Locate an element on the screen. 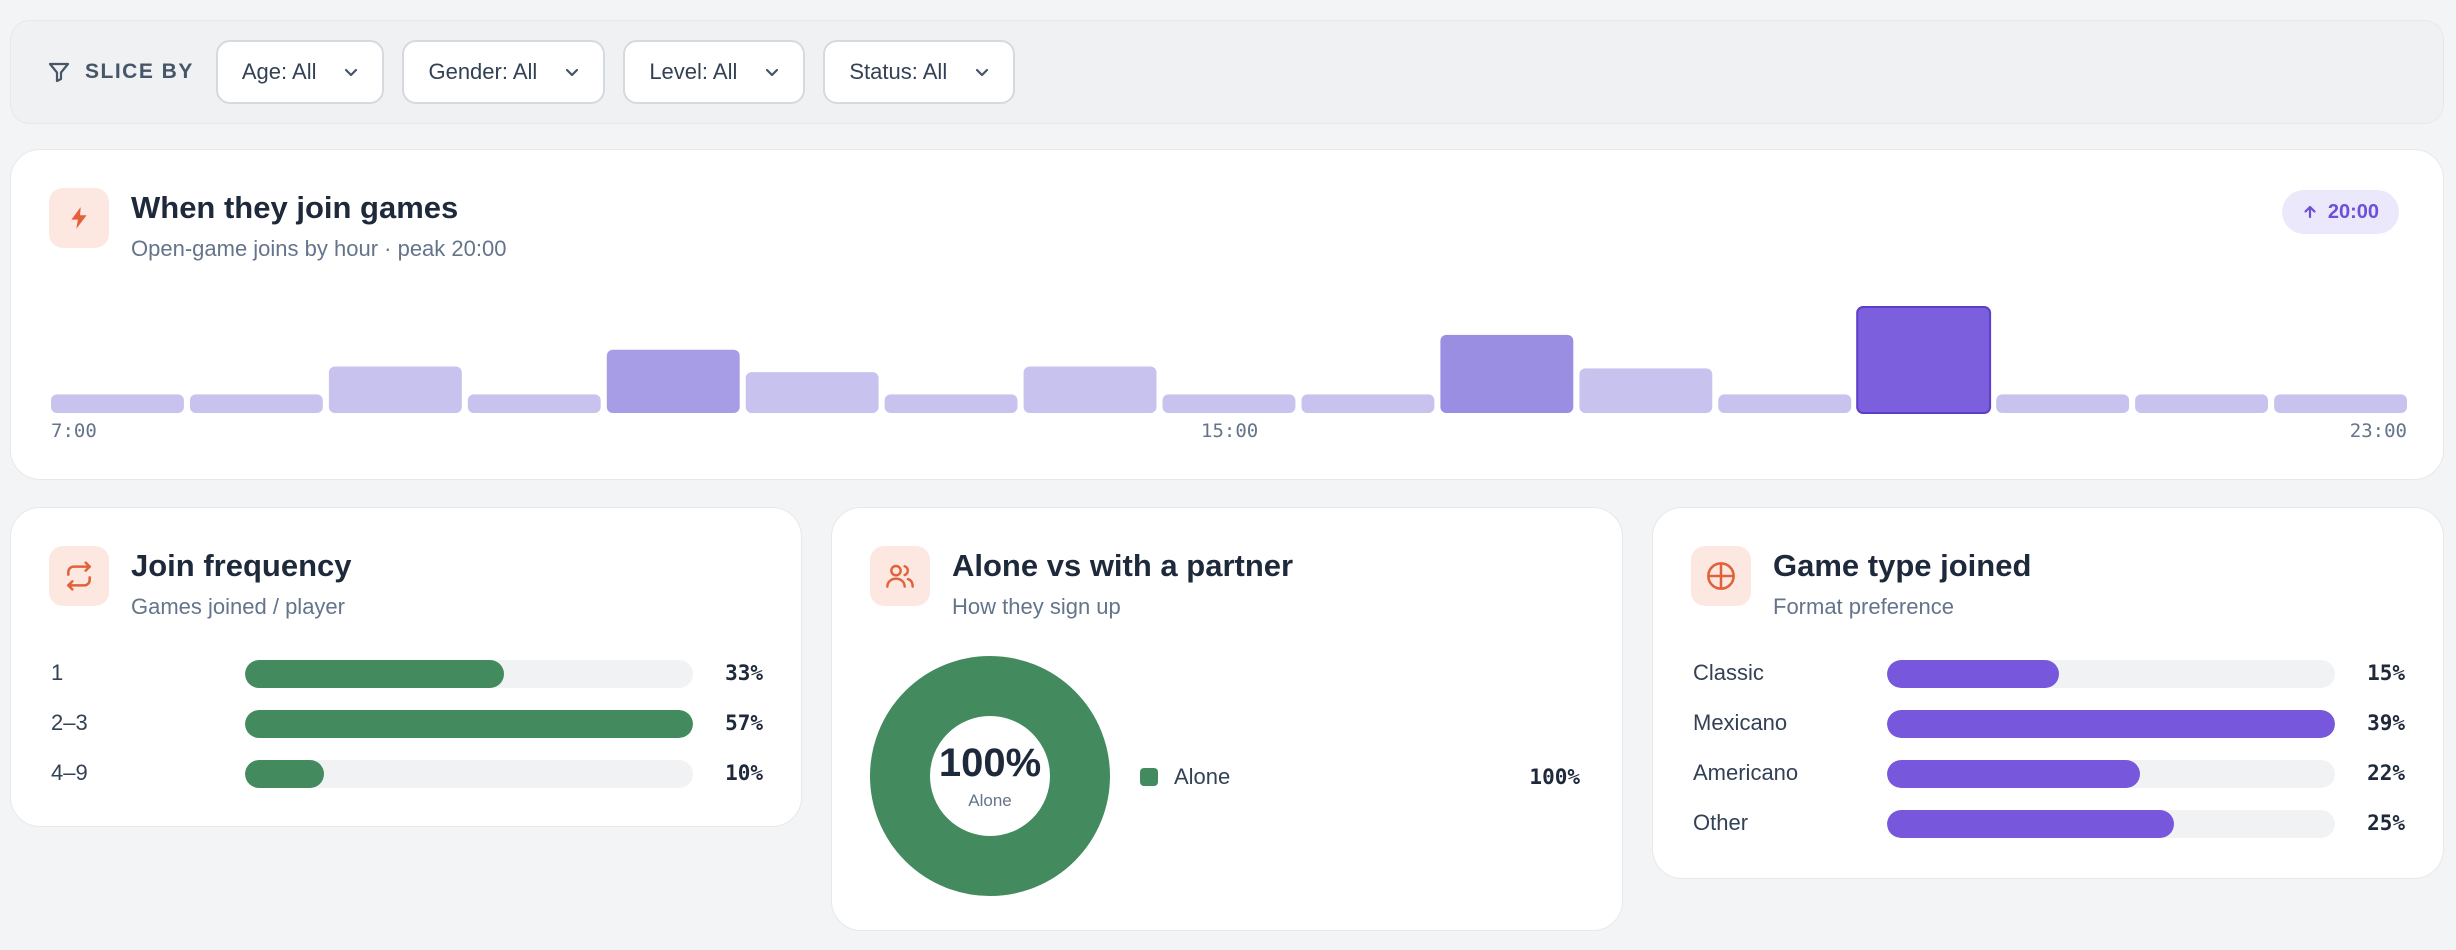 The width and height of the screenshot is (2456, 950). arrow-up-icon is located at coordinates (2310, 212).